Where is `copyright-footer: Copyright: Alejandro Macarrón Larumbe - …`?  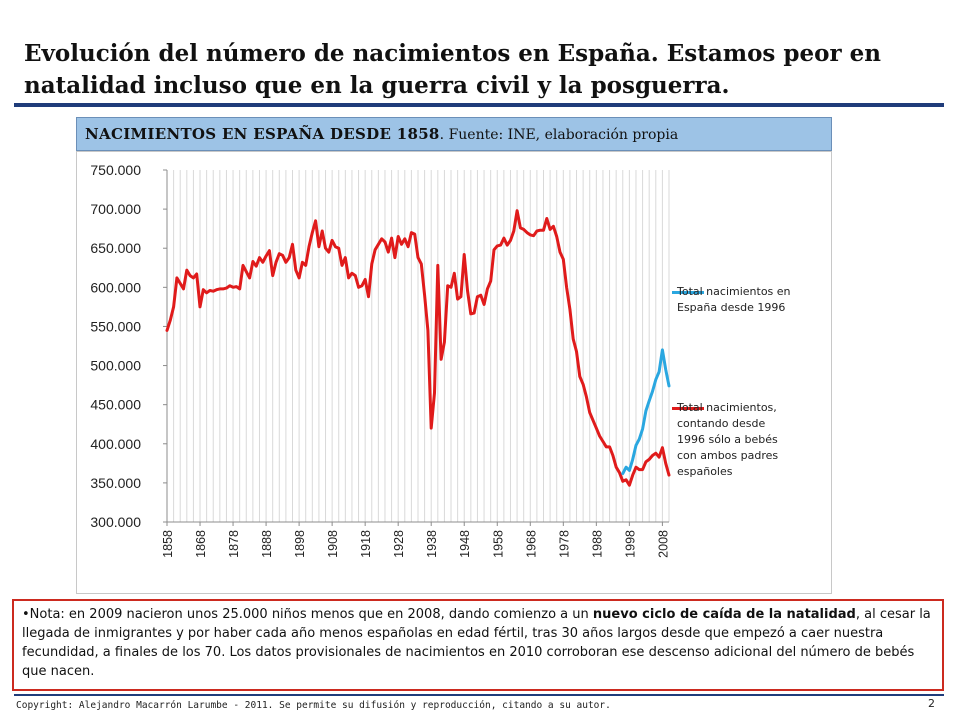 copyright-footer: Copyright: Alejandro Macarrón Larumbe - … is located at coordinates (313, 705).